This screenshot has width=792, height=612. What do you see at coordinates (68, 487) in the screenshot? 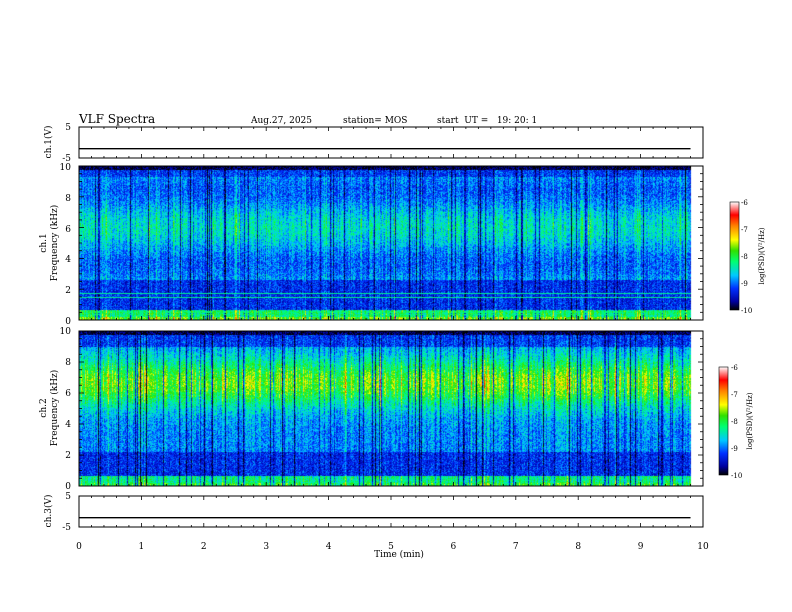
I see `ch2-freq-tick-0: 0` at bounding box center [68, 487].